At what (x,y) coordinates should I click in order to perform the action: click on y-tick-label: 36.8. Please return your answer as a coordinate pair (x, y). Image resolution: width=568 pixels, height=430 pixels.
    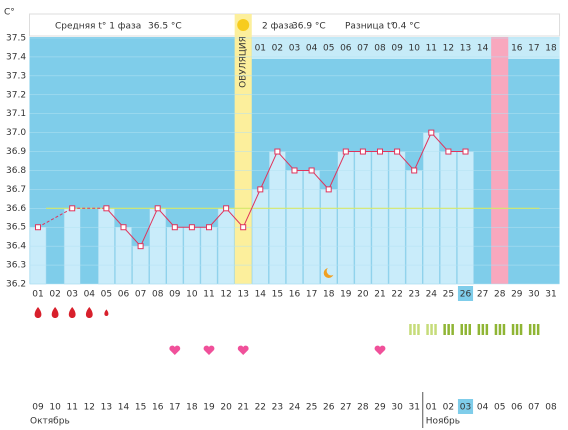
    Looking at the image, I should click on (16, 171).